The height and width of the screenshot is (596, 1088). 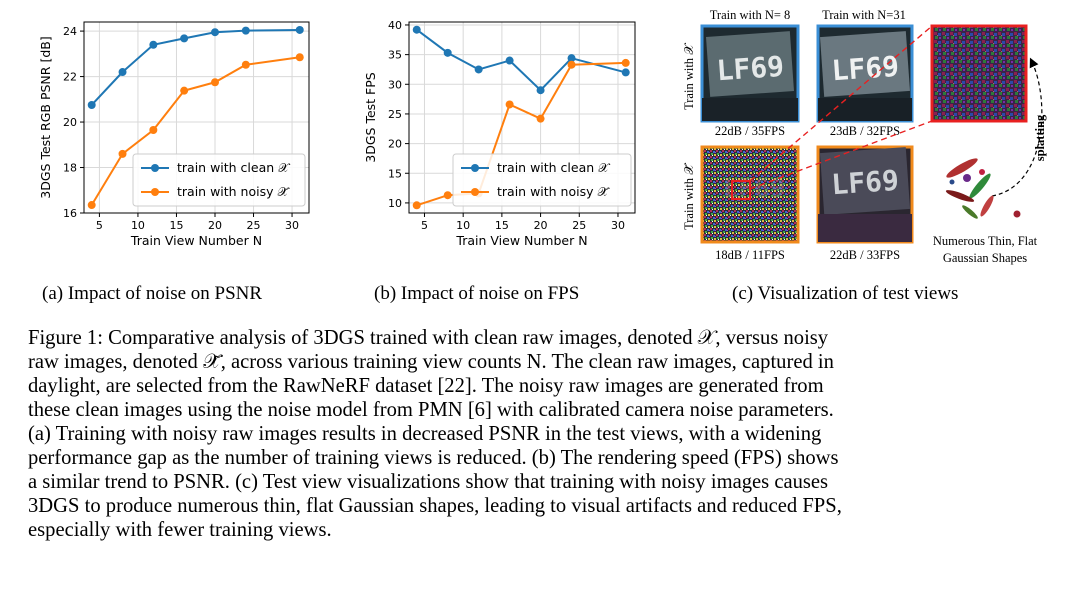 I want to click on subcaption-b: (b) Impact of noise on FPS, so click(x=477, y=293).